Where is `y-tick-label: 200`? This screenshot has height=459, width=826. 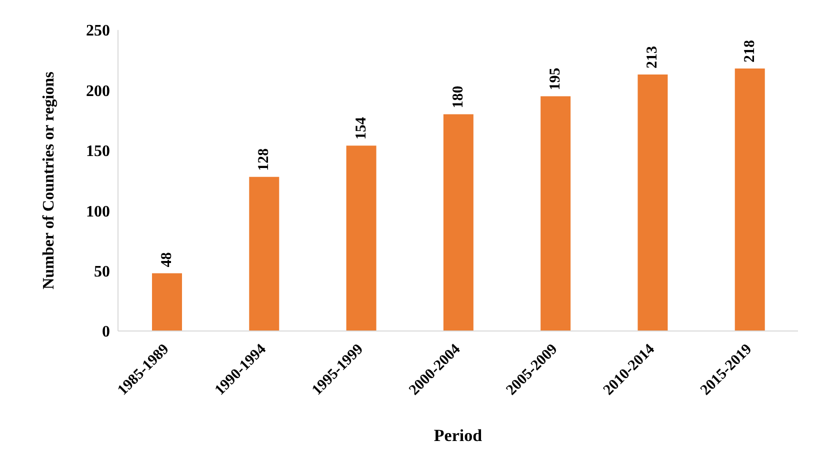 y-tick-label: 200 is located at coordinates (98, 91).